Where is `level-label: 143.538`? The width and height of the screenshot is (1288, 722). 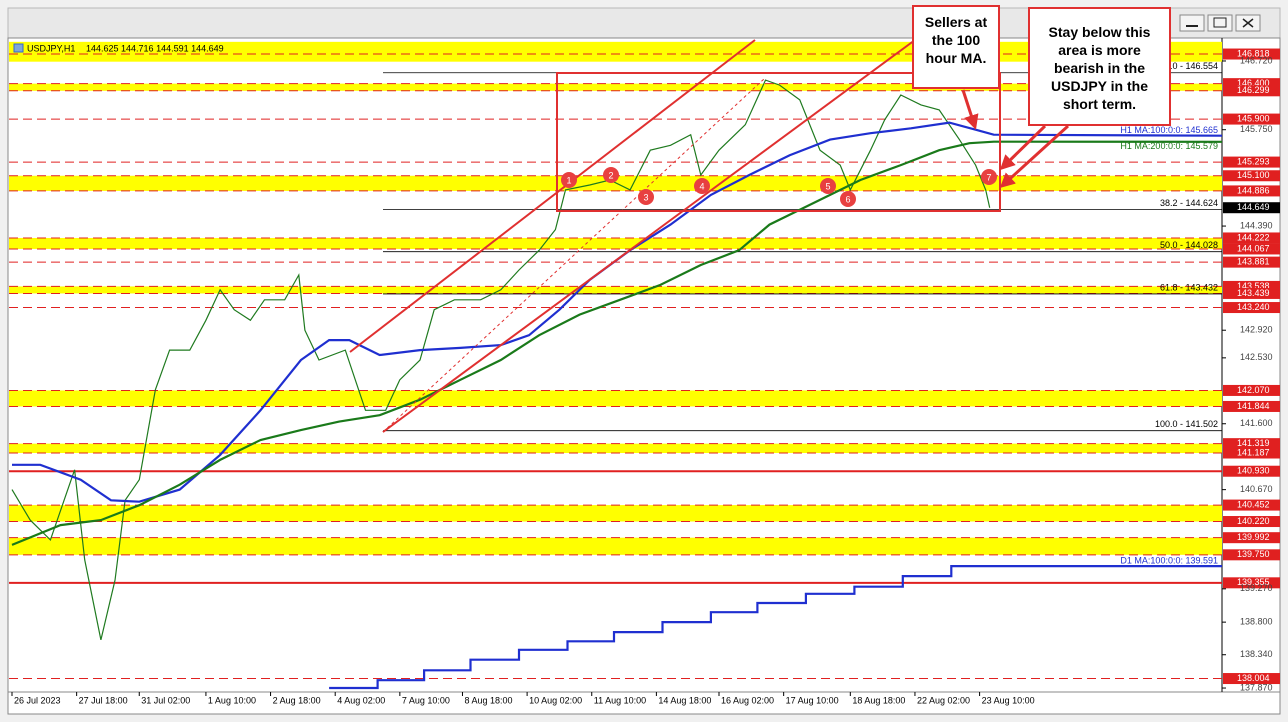
level-label: 143.538 is located at coordinates (1253, 286).